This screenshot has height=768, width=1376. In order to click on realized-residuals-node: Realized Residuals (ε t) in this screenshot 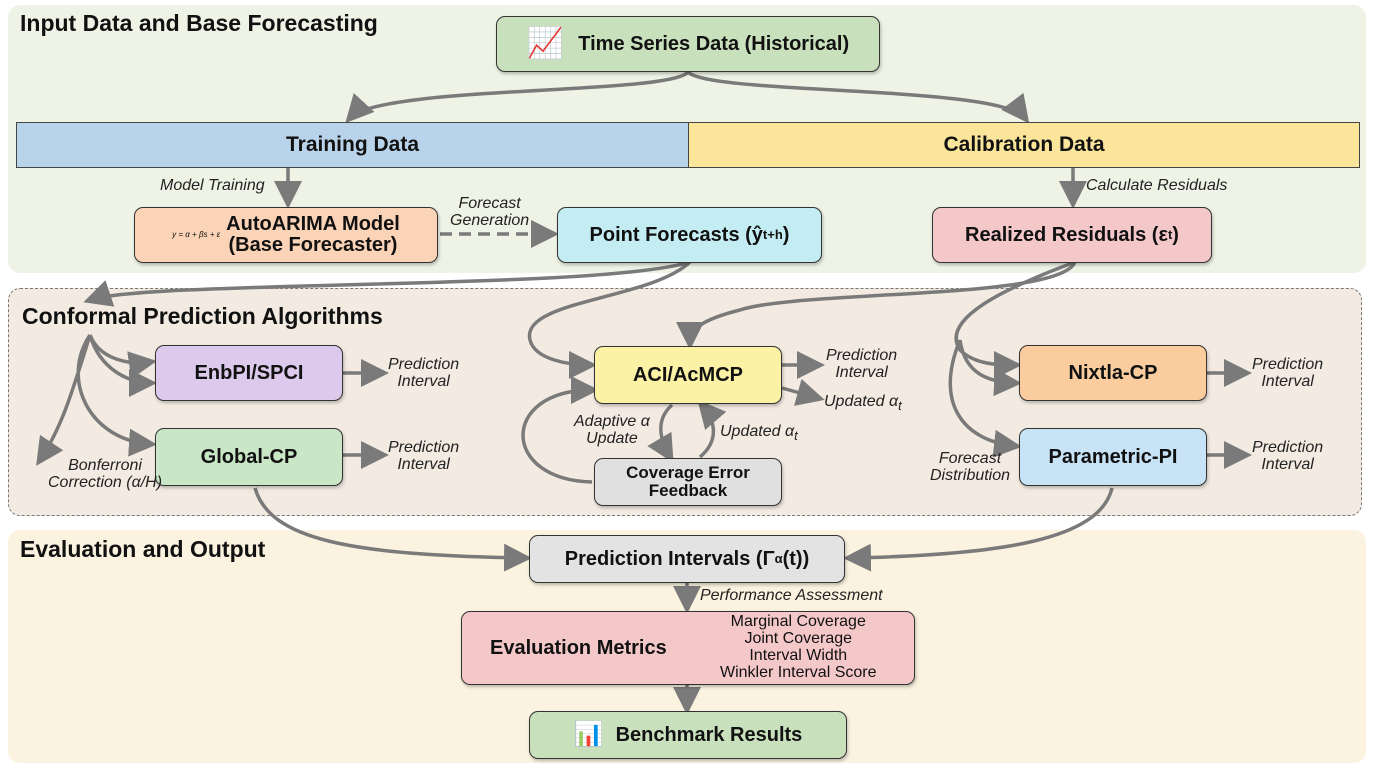, I will do `click(1072, 235)`.